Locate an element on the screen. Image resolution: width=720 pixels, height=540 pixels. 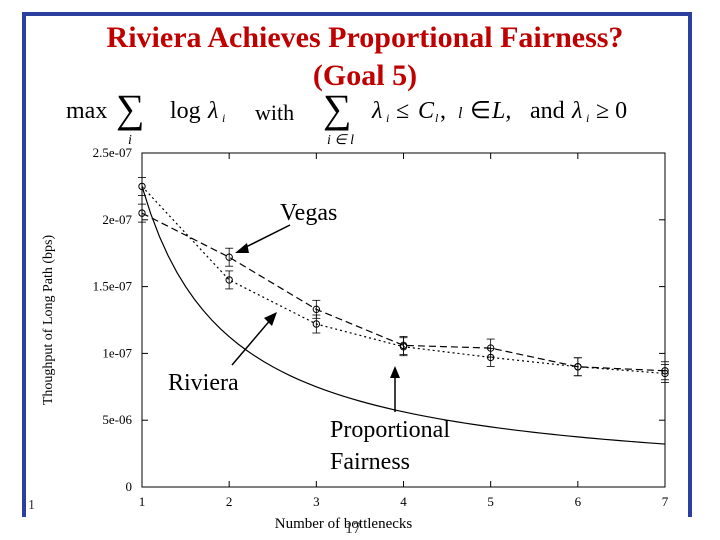
y-tick-label-4: 2e-07 is located at coordinates (117, 219).